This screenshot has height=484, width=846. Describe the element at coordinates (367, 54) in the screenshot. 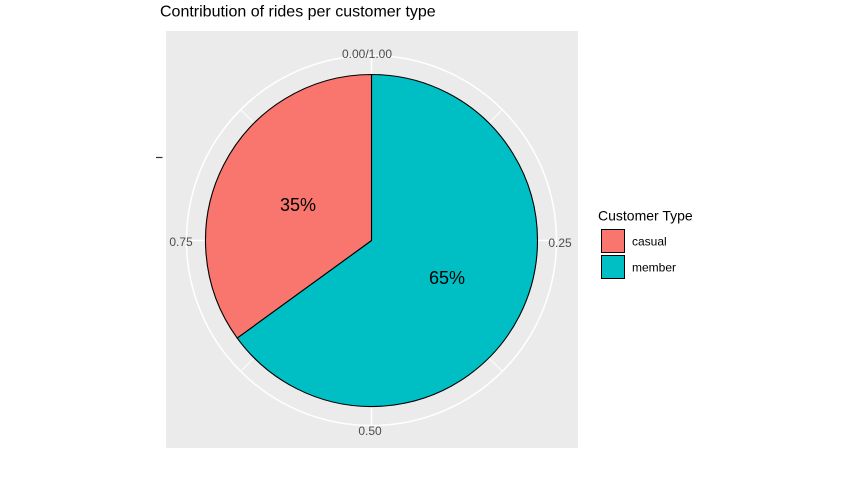

I see `theta-tick-top: 0.00/1.00` at that location.